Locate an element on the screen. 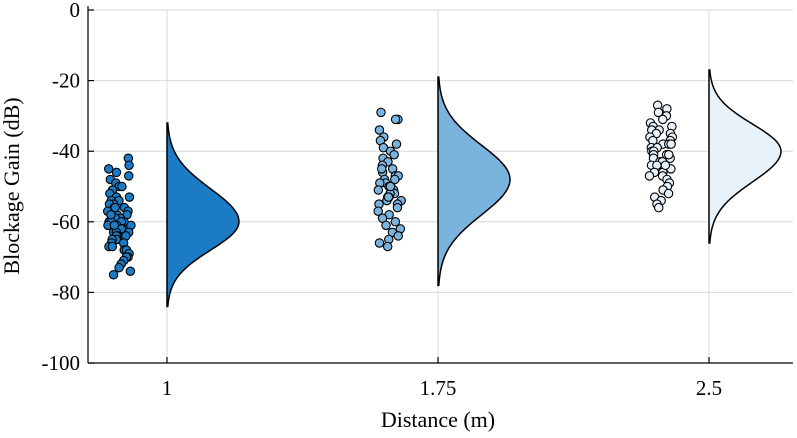 This screenshot has height=438, width=797. y-axis-title: Blockage Gain (dB) is located at coordinates (12, 185).